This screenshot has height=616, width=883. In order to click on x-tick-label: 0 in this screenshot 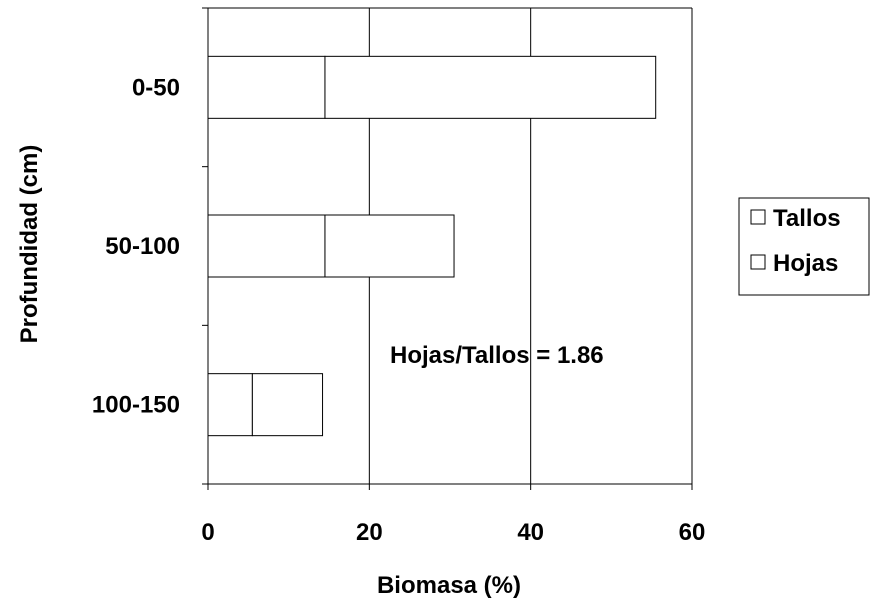, I will do `click(207, 532)`.